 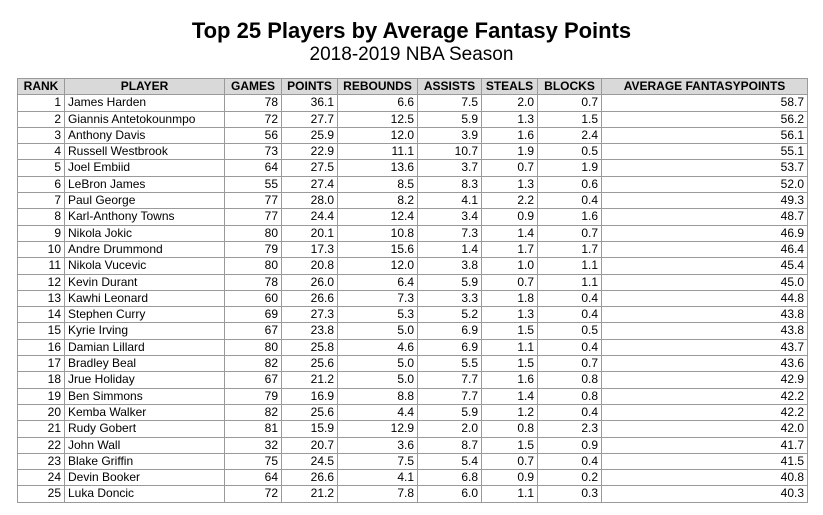 What do you see at coordinates (309, 119) in the screenshot?
I see `points-cell: 27.7` at bounding box center [309, 119].